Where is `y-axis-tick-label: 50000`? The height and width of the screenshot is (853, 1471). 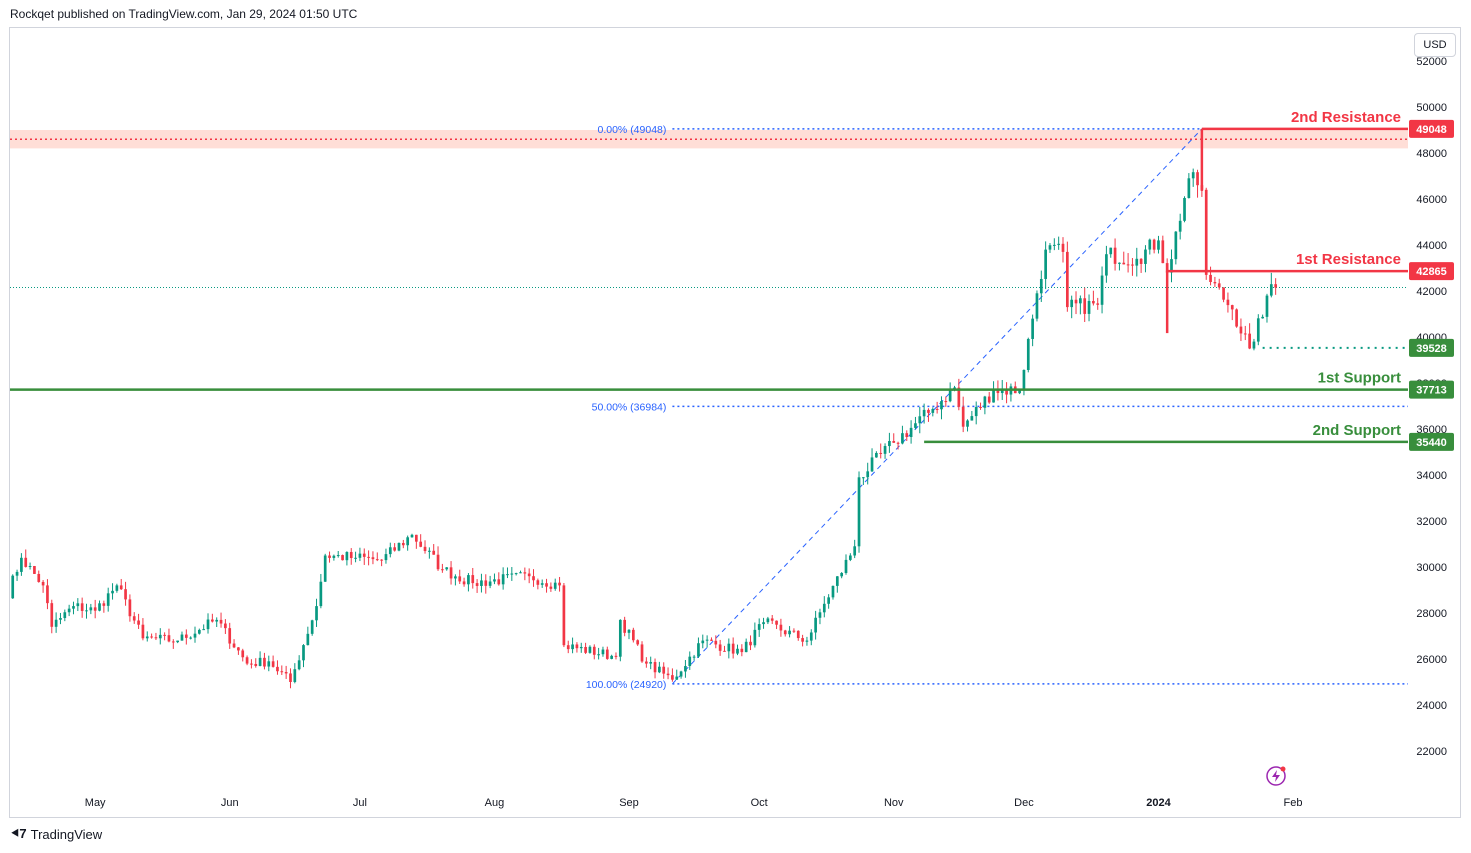
y-axis-tick-label: 50000 is located at coordinates (1431, 108).